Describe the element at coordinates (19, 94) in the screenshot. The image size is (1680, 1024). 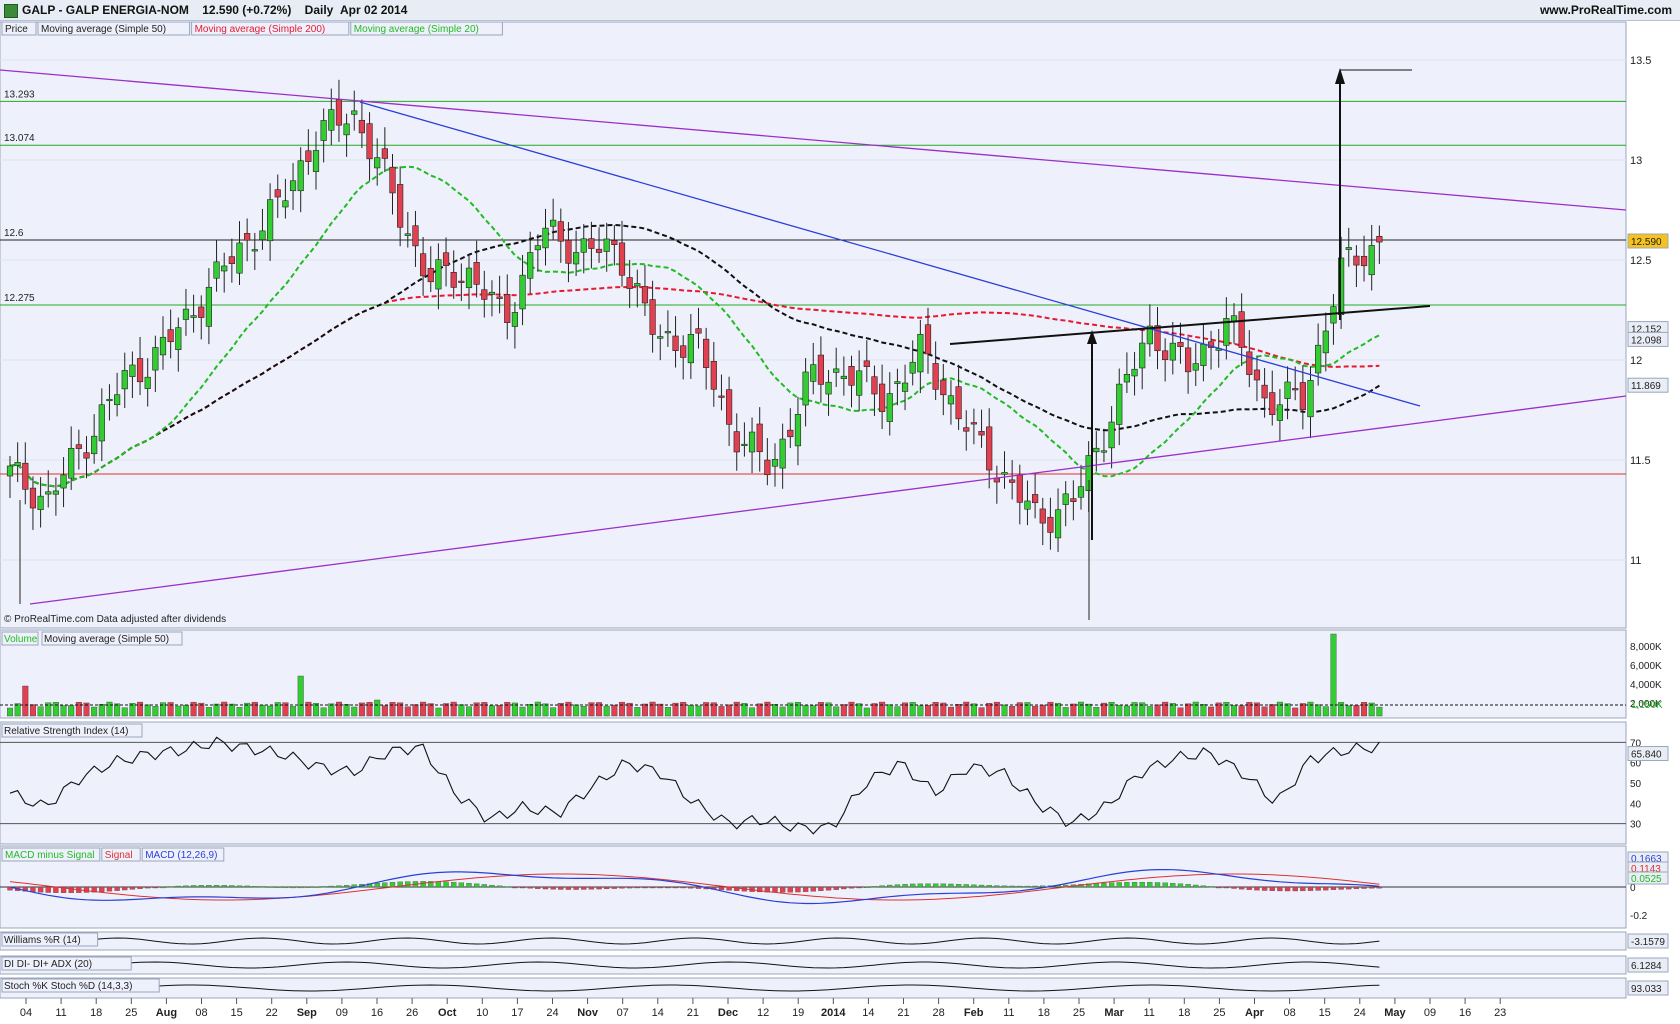
I see `price-reference-label: 13.293` at that location.